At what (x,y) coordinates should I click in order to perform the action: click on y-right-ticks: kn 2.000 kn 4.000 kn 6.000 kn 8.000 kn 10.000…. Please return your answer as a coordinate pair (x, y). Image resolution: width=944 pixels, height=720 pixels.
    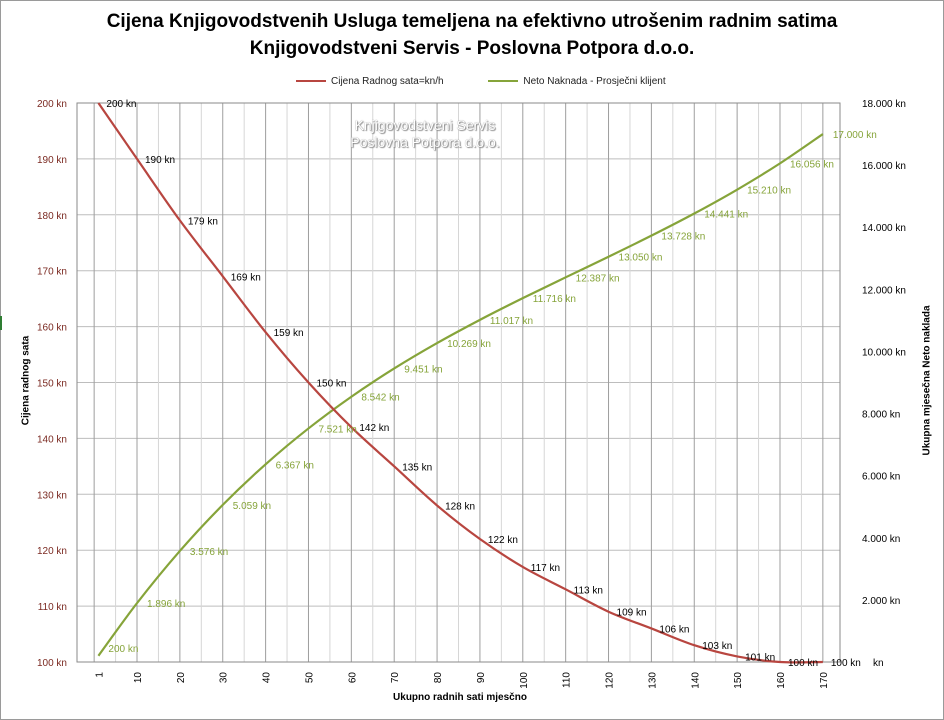
    Looking at the image, I should click on (884, 384).